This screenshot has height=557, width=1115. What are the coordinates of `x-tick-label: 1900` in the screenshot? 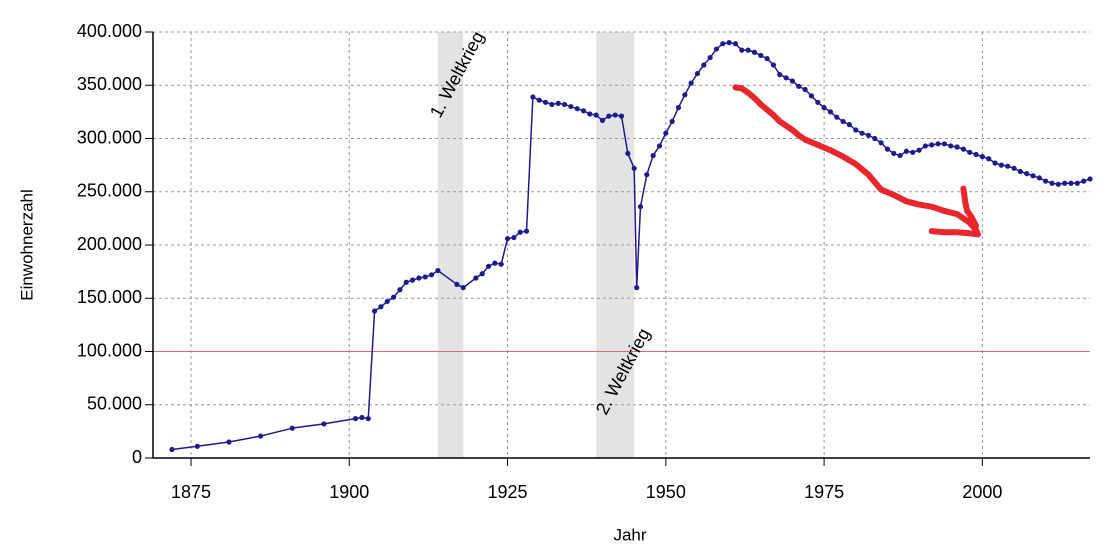 It's located at (349, 492).